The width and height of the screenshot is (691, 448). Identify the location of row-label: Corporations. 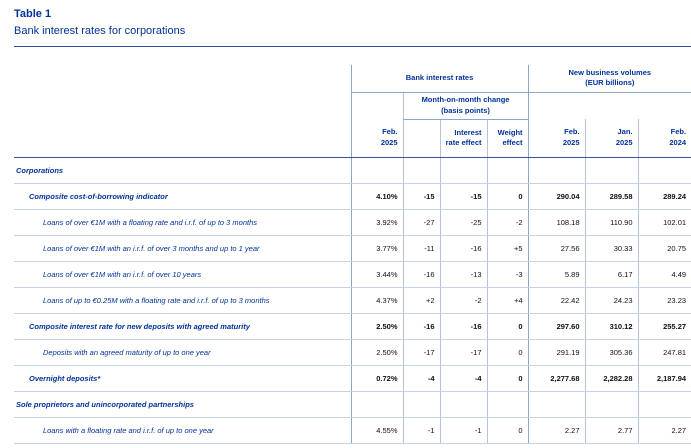
(182, 170).